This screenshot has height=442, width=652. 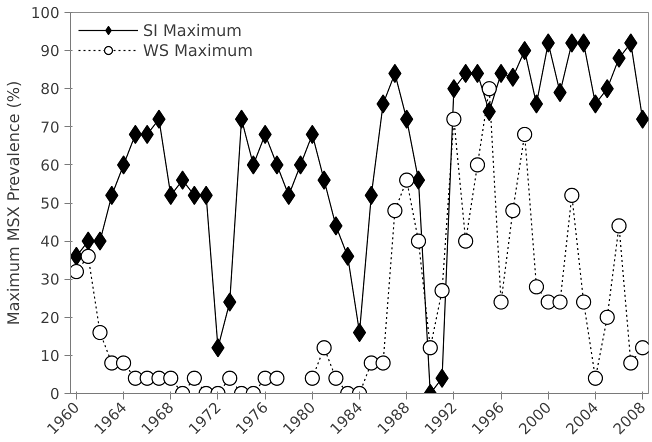 I want to click on legend-label: SI Maximum, so click(x=192, y=30).